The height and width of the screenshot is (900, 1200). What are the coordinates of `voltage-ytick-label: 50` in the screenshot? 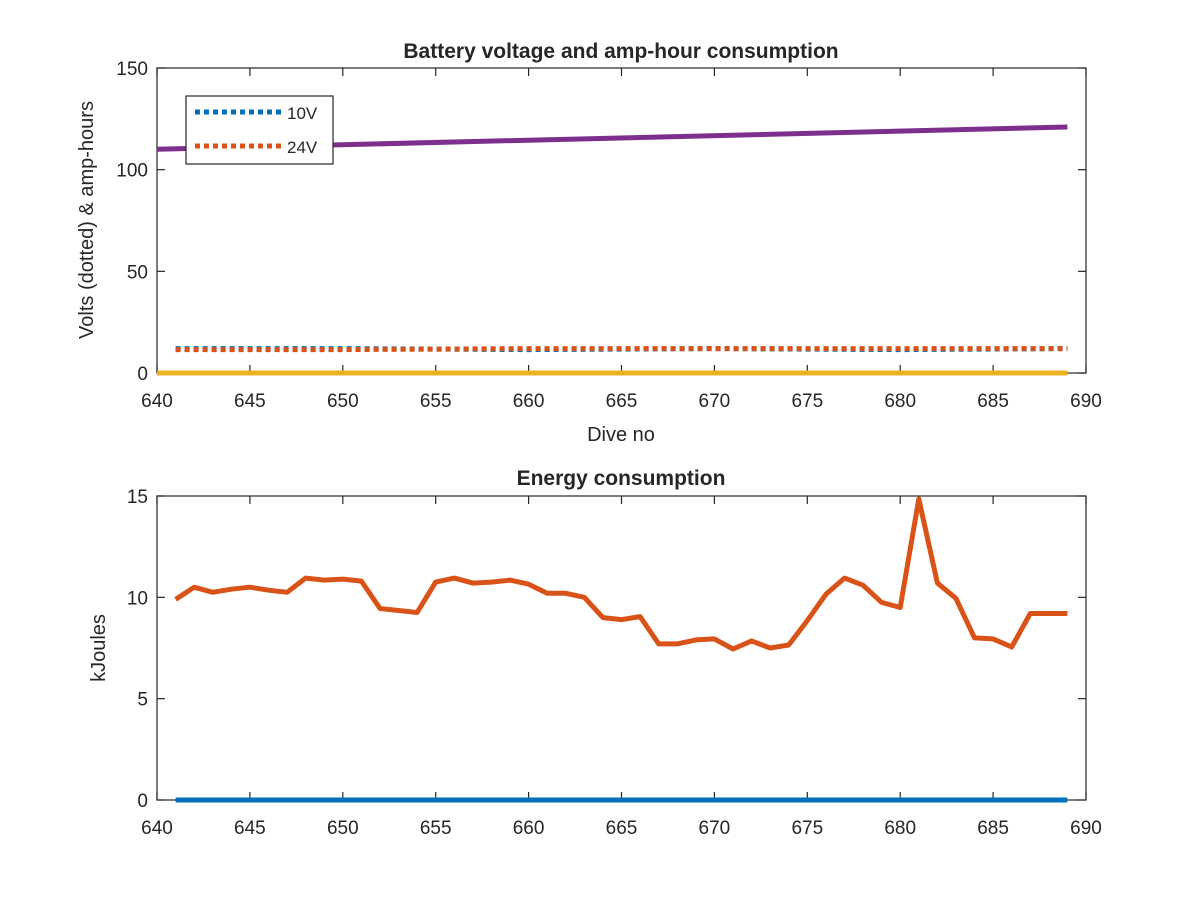 It's located at (137, 272).